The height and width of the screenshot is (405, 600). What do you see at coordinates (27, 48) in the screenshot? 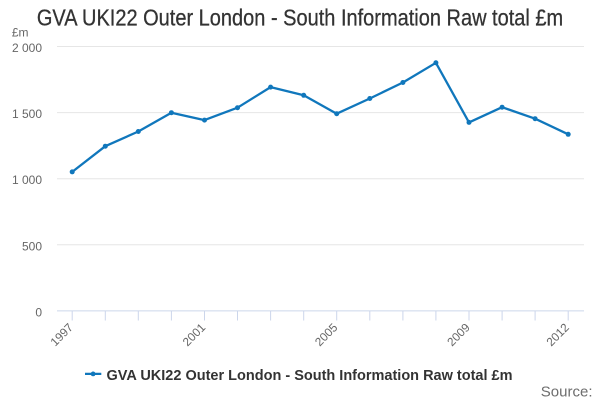
I see `svg-text: 2 000` at bounding box center [27, 48].